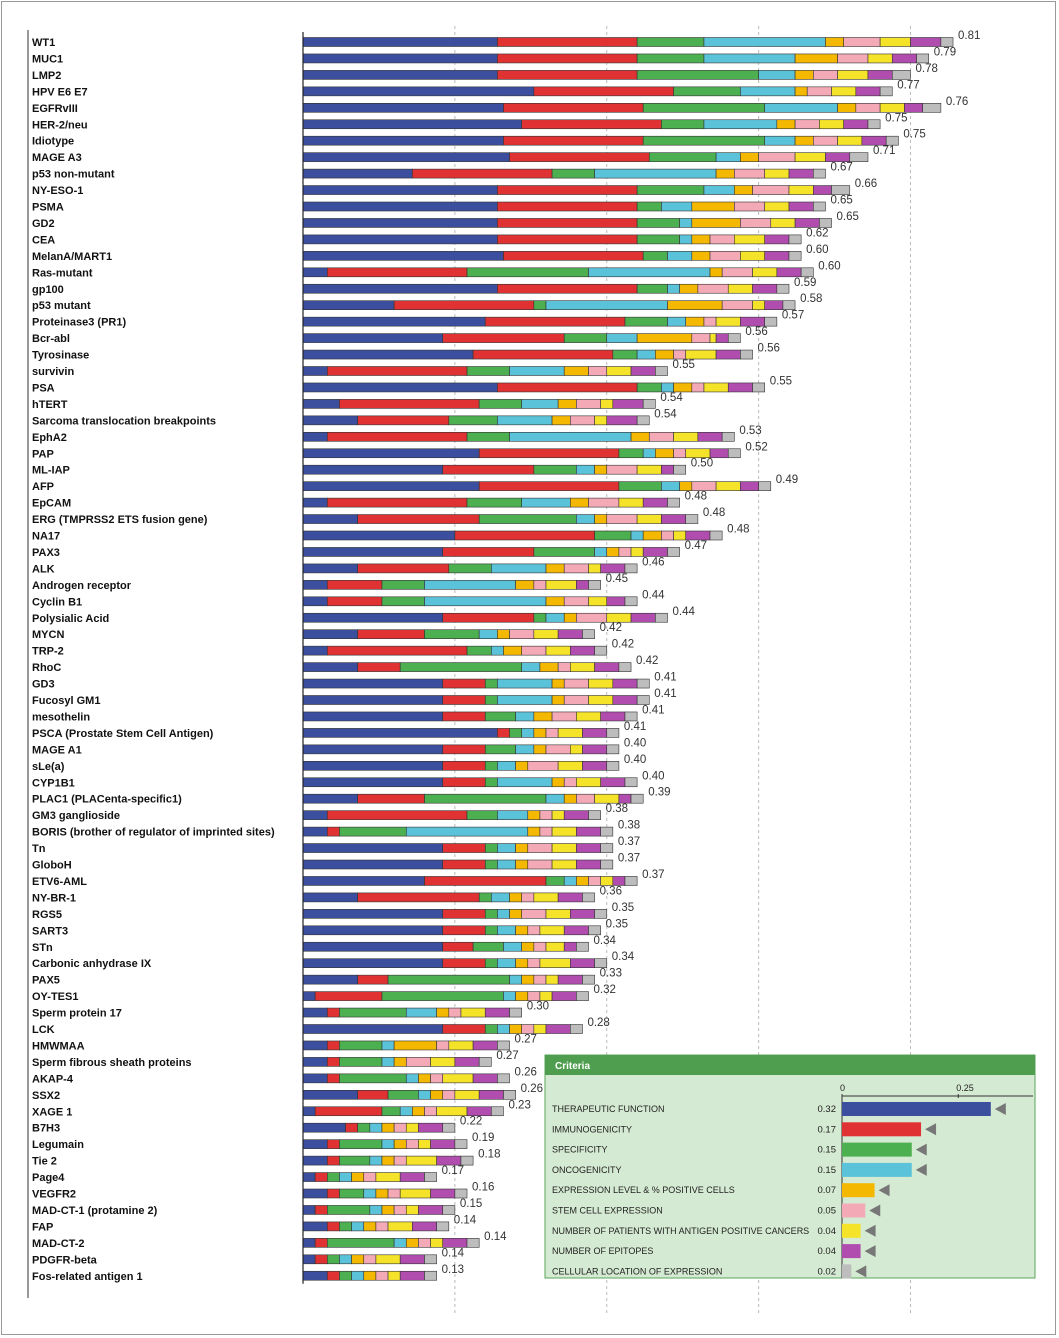  What do you see at coordinates (324, 993) in the screenshot?
I see `bar-row: OY-TES1 0.32` at bounding box center [324, 993].